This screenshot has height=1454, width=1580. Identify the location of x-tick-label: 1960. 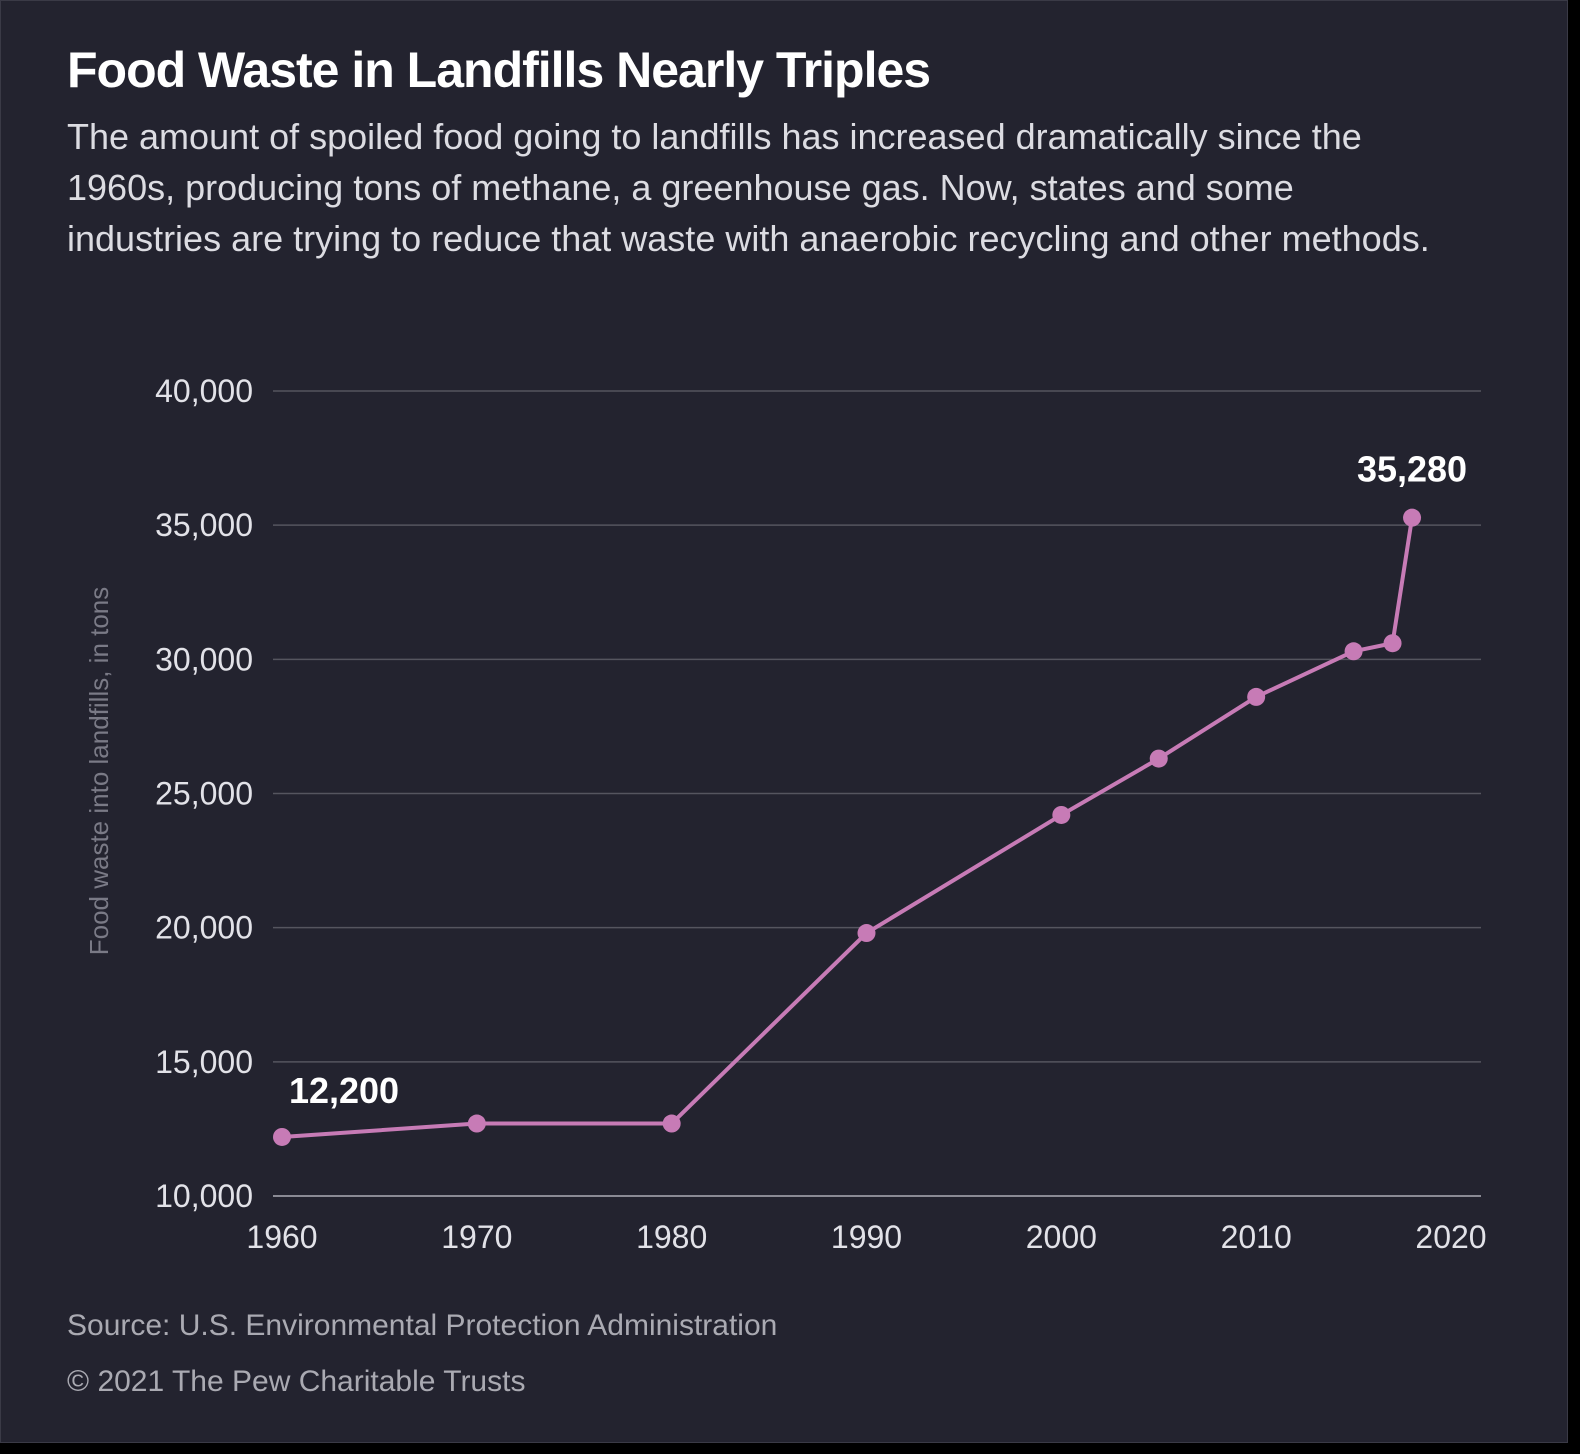
(281, 1237).